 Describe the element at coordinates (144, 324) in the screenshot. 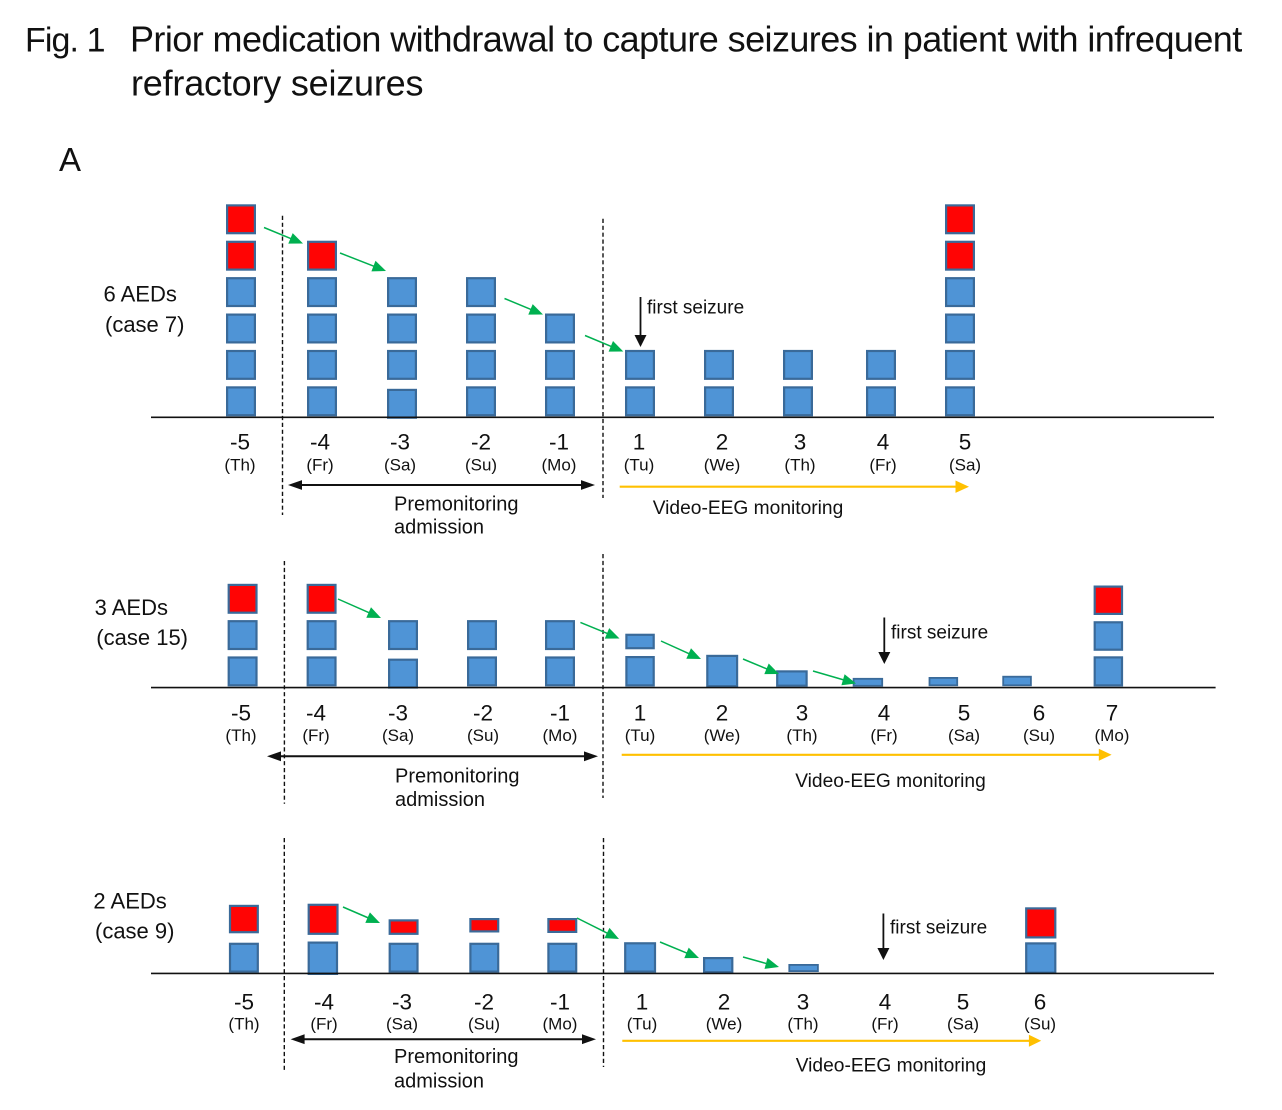

I see `svg-text: (case 7)` at that location.